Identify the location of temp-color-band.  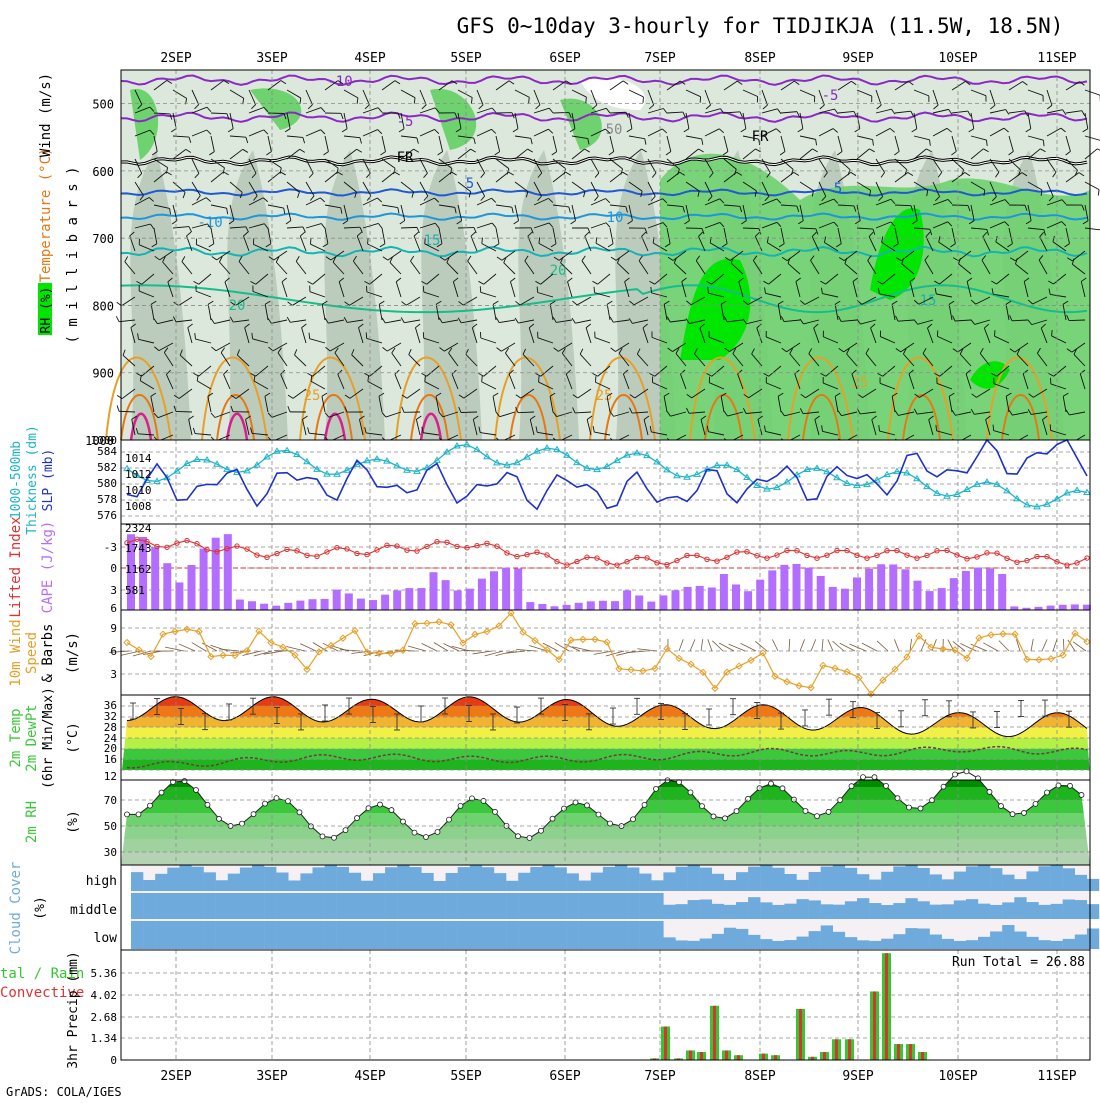
(605, 743).